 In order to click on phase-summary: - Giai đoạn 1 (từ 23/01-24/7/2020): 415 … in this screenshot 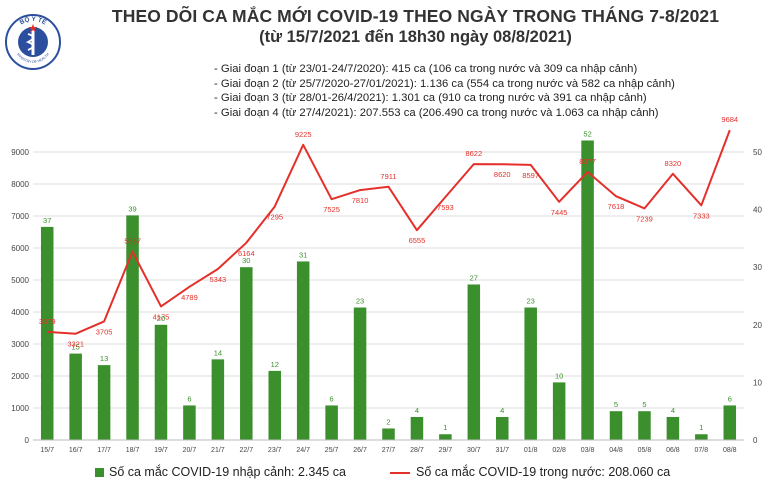, I will do `click(444, 91)`.